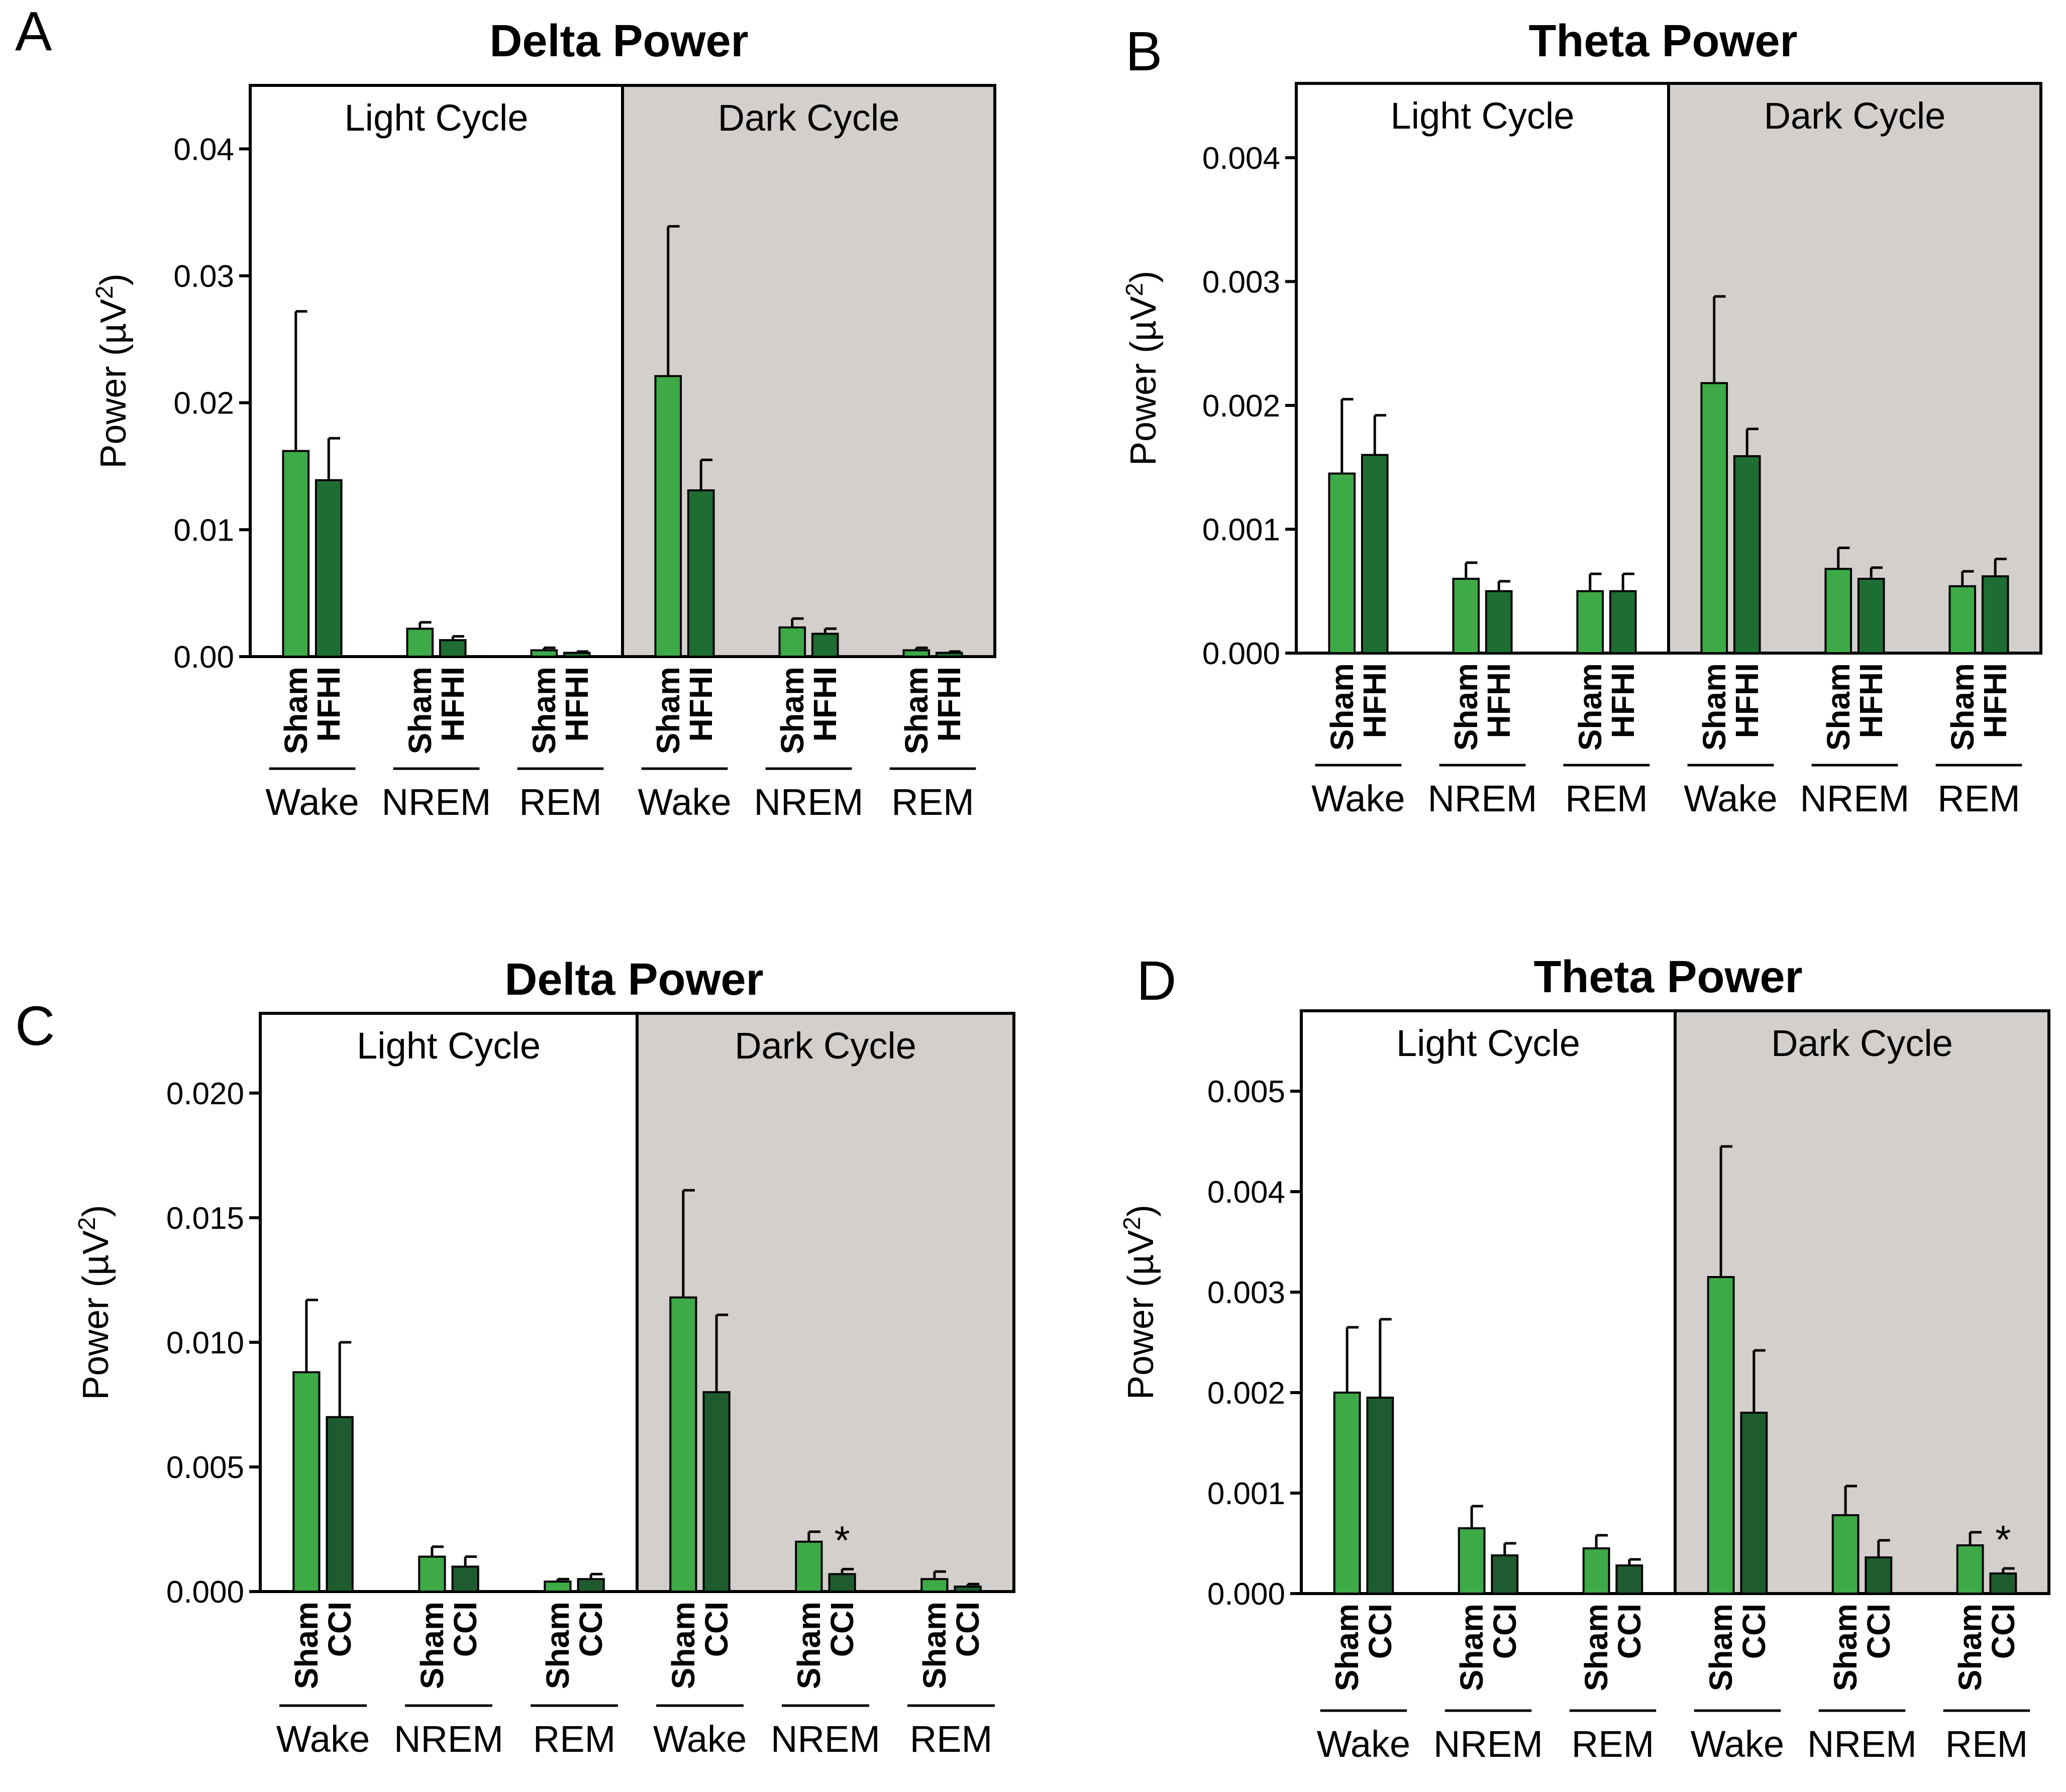  I want to click on y-tick-label: 0.010, so click(205, 1343).